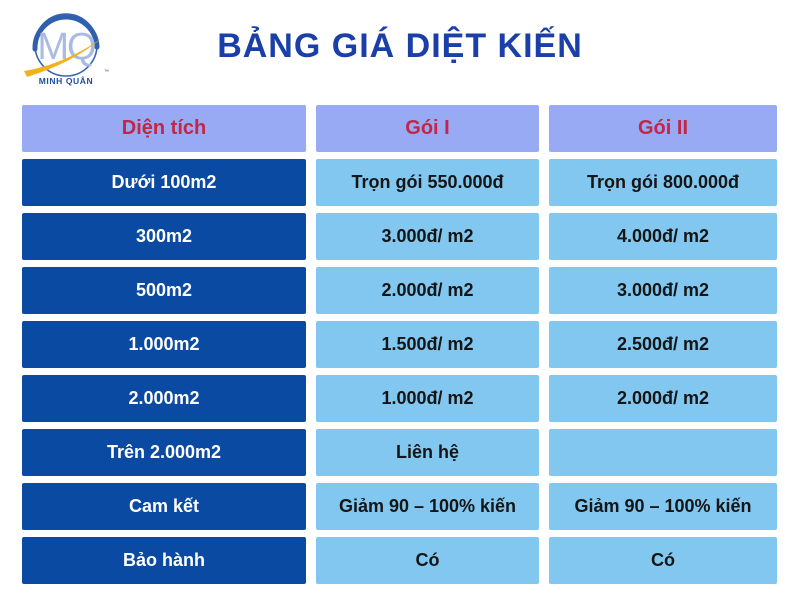 This screenshot has width=800, height=600. Describe the element at coordinates (164, 290) in the screenshot. I see `area-cell: 500m2` at that location.